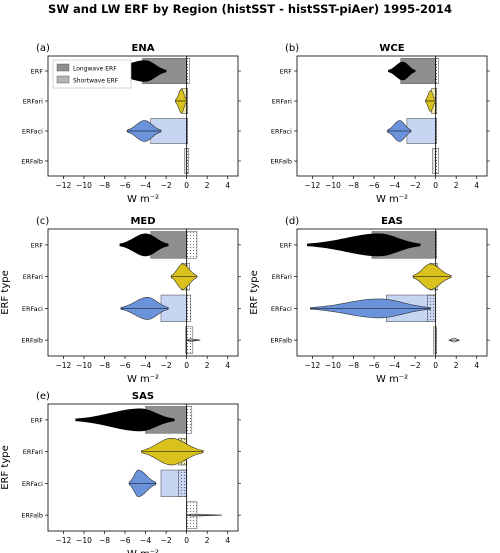  Describe the element at coordinates (143, 396) in the screenshot. I see `panel-title: SAS` at that location.